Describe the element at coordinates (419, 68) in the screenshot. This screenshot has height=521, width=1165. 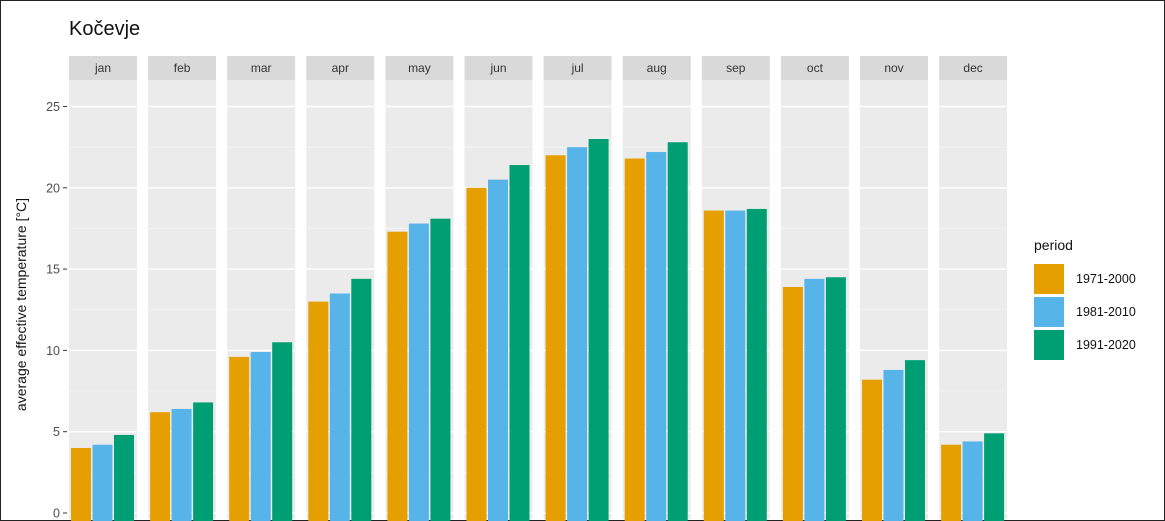
I see `facet-label-may: may` at that location.